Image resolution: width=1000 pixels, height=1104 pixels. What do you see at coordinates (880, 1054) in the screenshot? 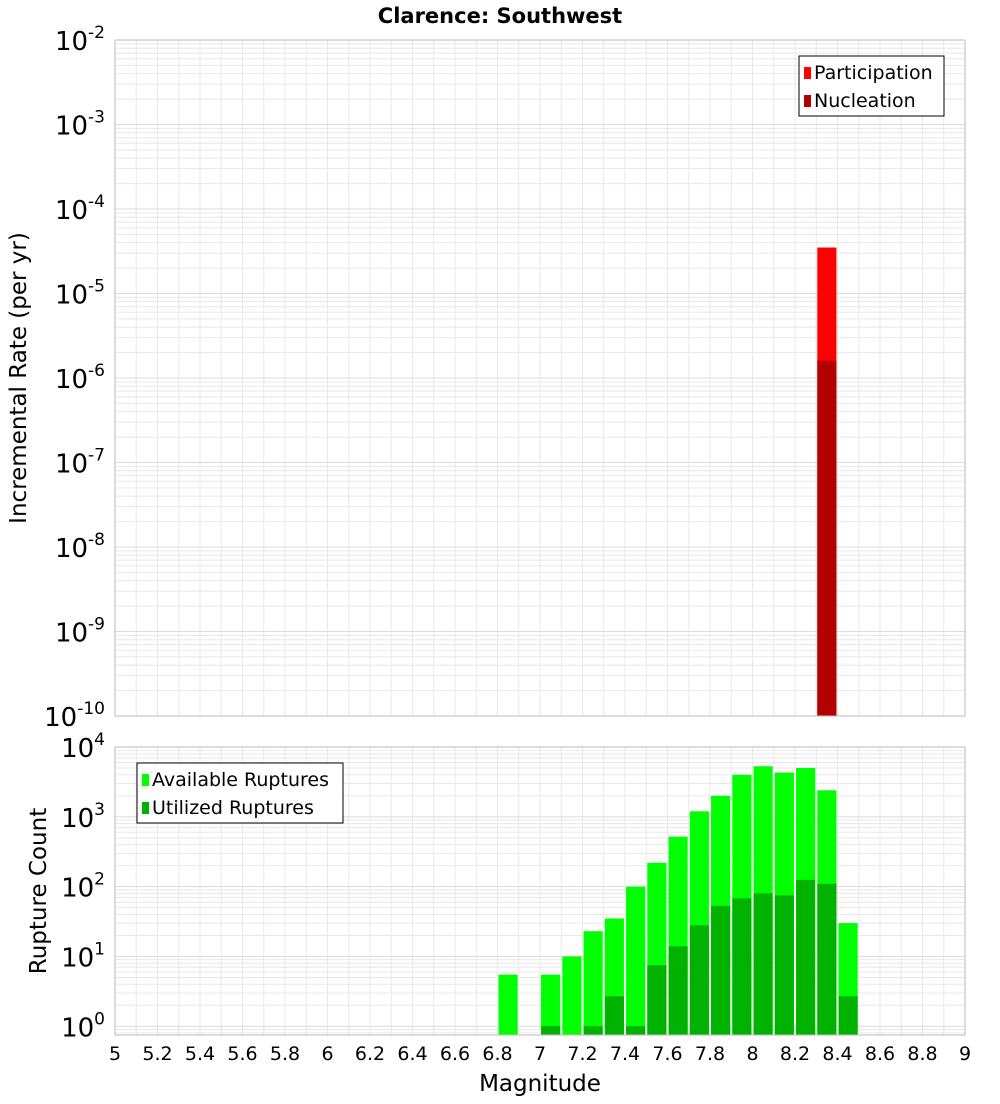
I see `count-x-tick-label: 8.6` at bounding box center [880, 1054].